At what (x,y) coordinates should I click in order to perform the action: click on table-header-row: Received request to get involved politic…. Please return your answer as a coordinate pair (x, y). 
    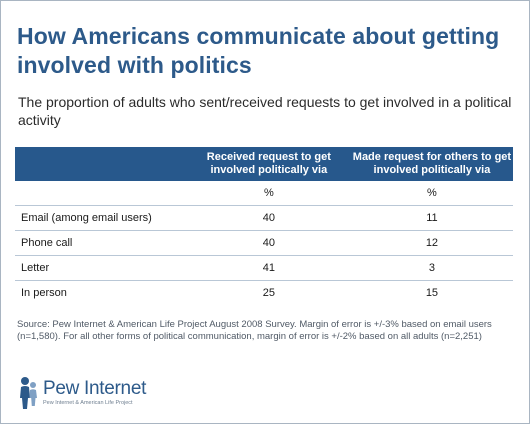
    Looking at the image, I should click on (264, 164).